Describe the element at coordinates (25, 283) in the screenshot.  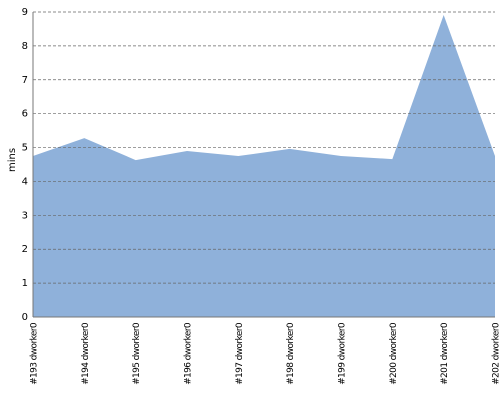
I see `y-tick-label: 1` at that location.